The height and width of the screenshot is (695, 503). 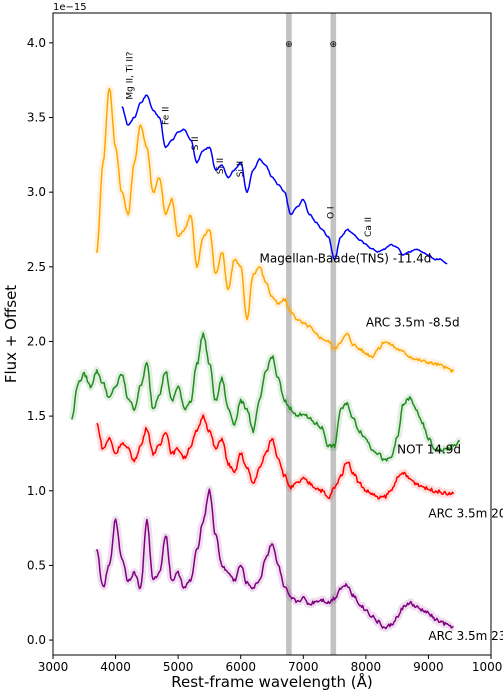 I want to click on x-tick-label-4: 7000, so click(x=303, y=667).